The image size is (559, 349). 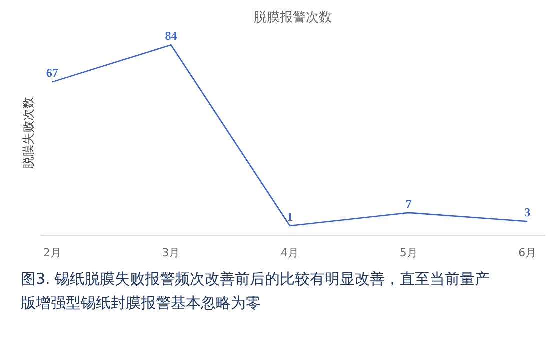 What do you see at coordinates (290, 217) in the screenshot?
I see `data-label: 1` at bounding box center [290, 217].